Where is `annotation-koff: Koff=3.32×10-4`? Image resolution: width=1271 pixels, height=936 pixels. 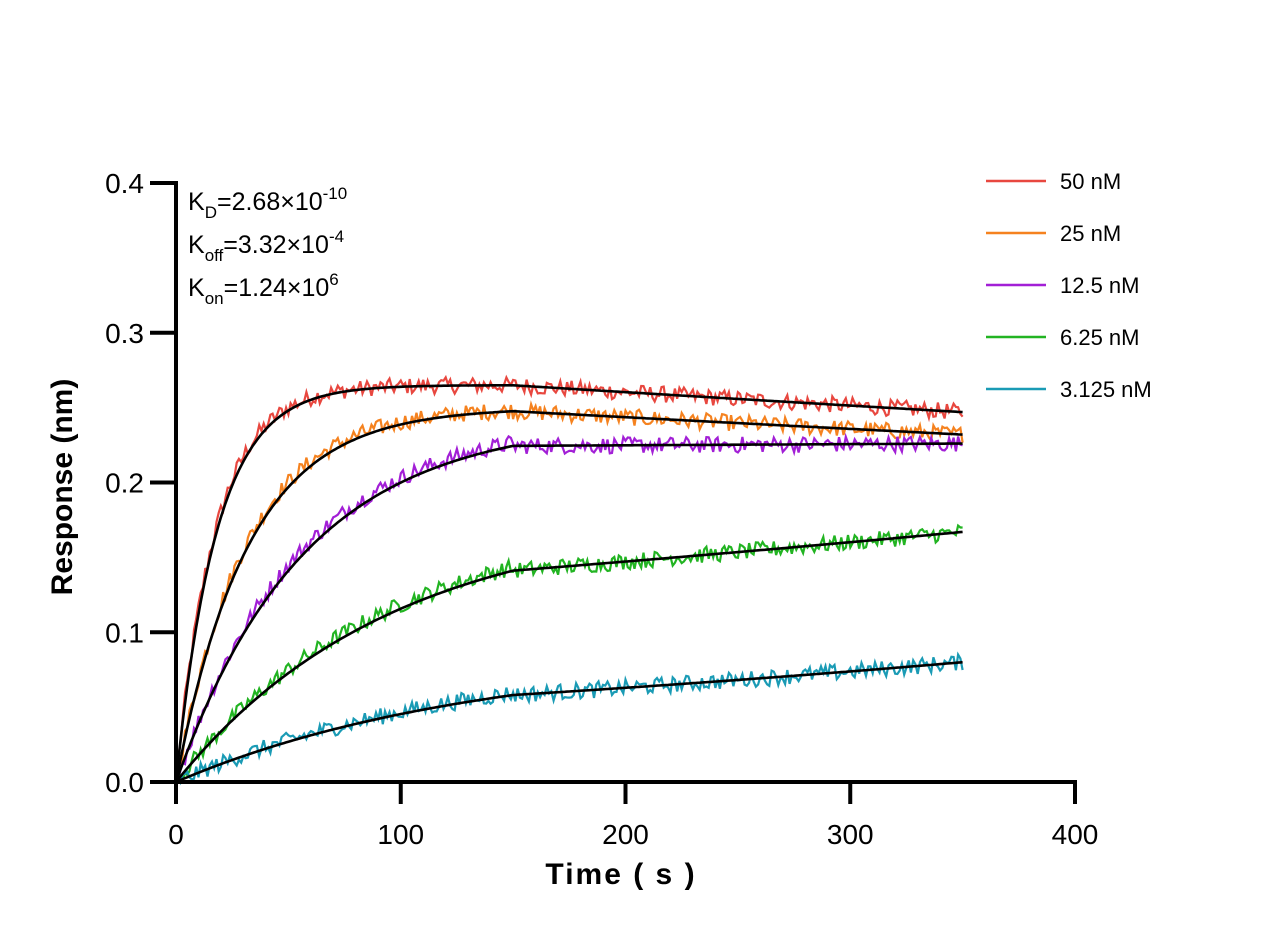 annotation-koff: Koff=3.32×10-4 is located at coordinates (266, 246).